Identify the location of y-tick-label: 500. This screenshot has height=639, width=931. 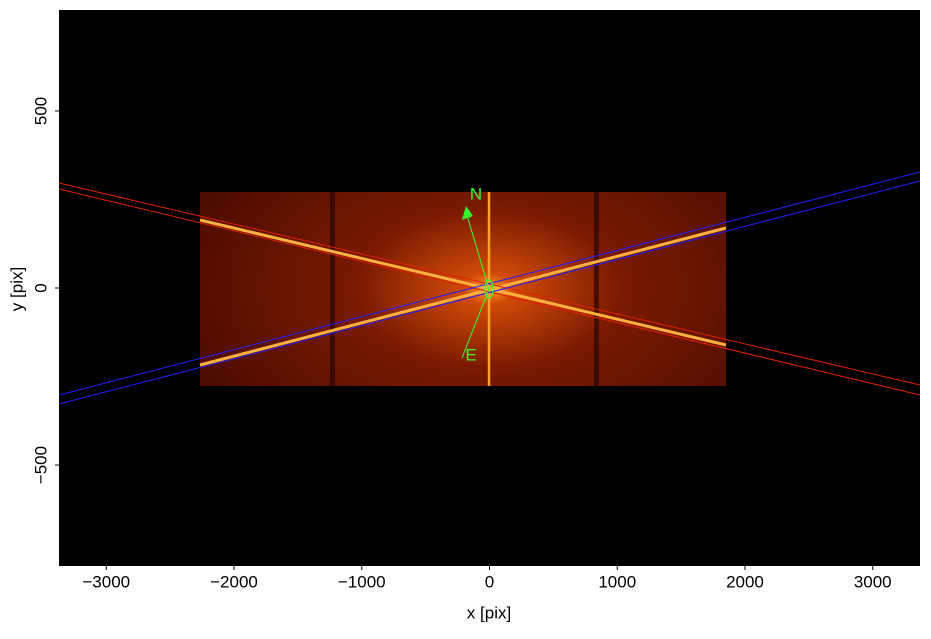
(40, 111).